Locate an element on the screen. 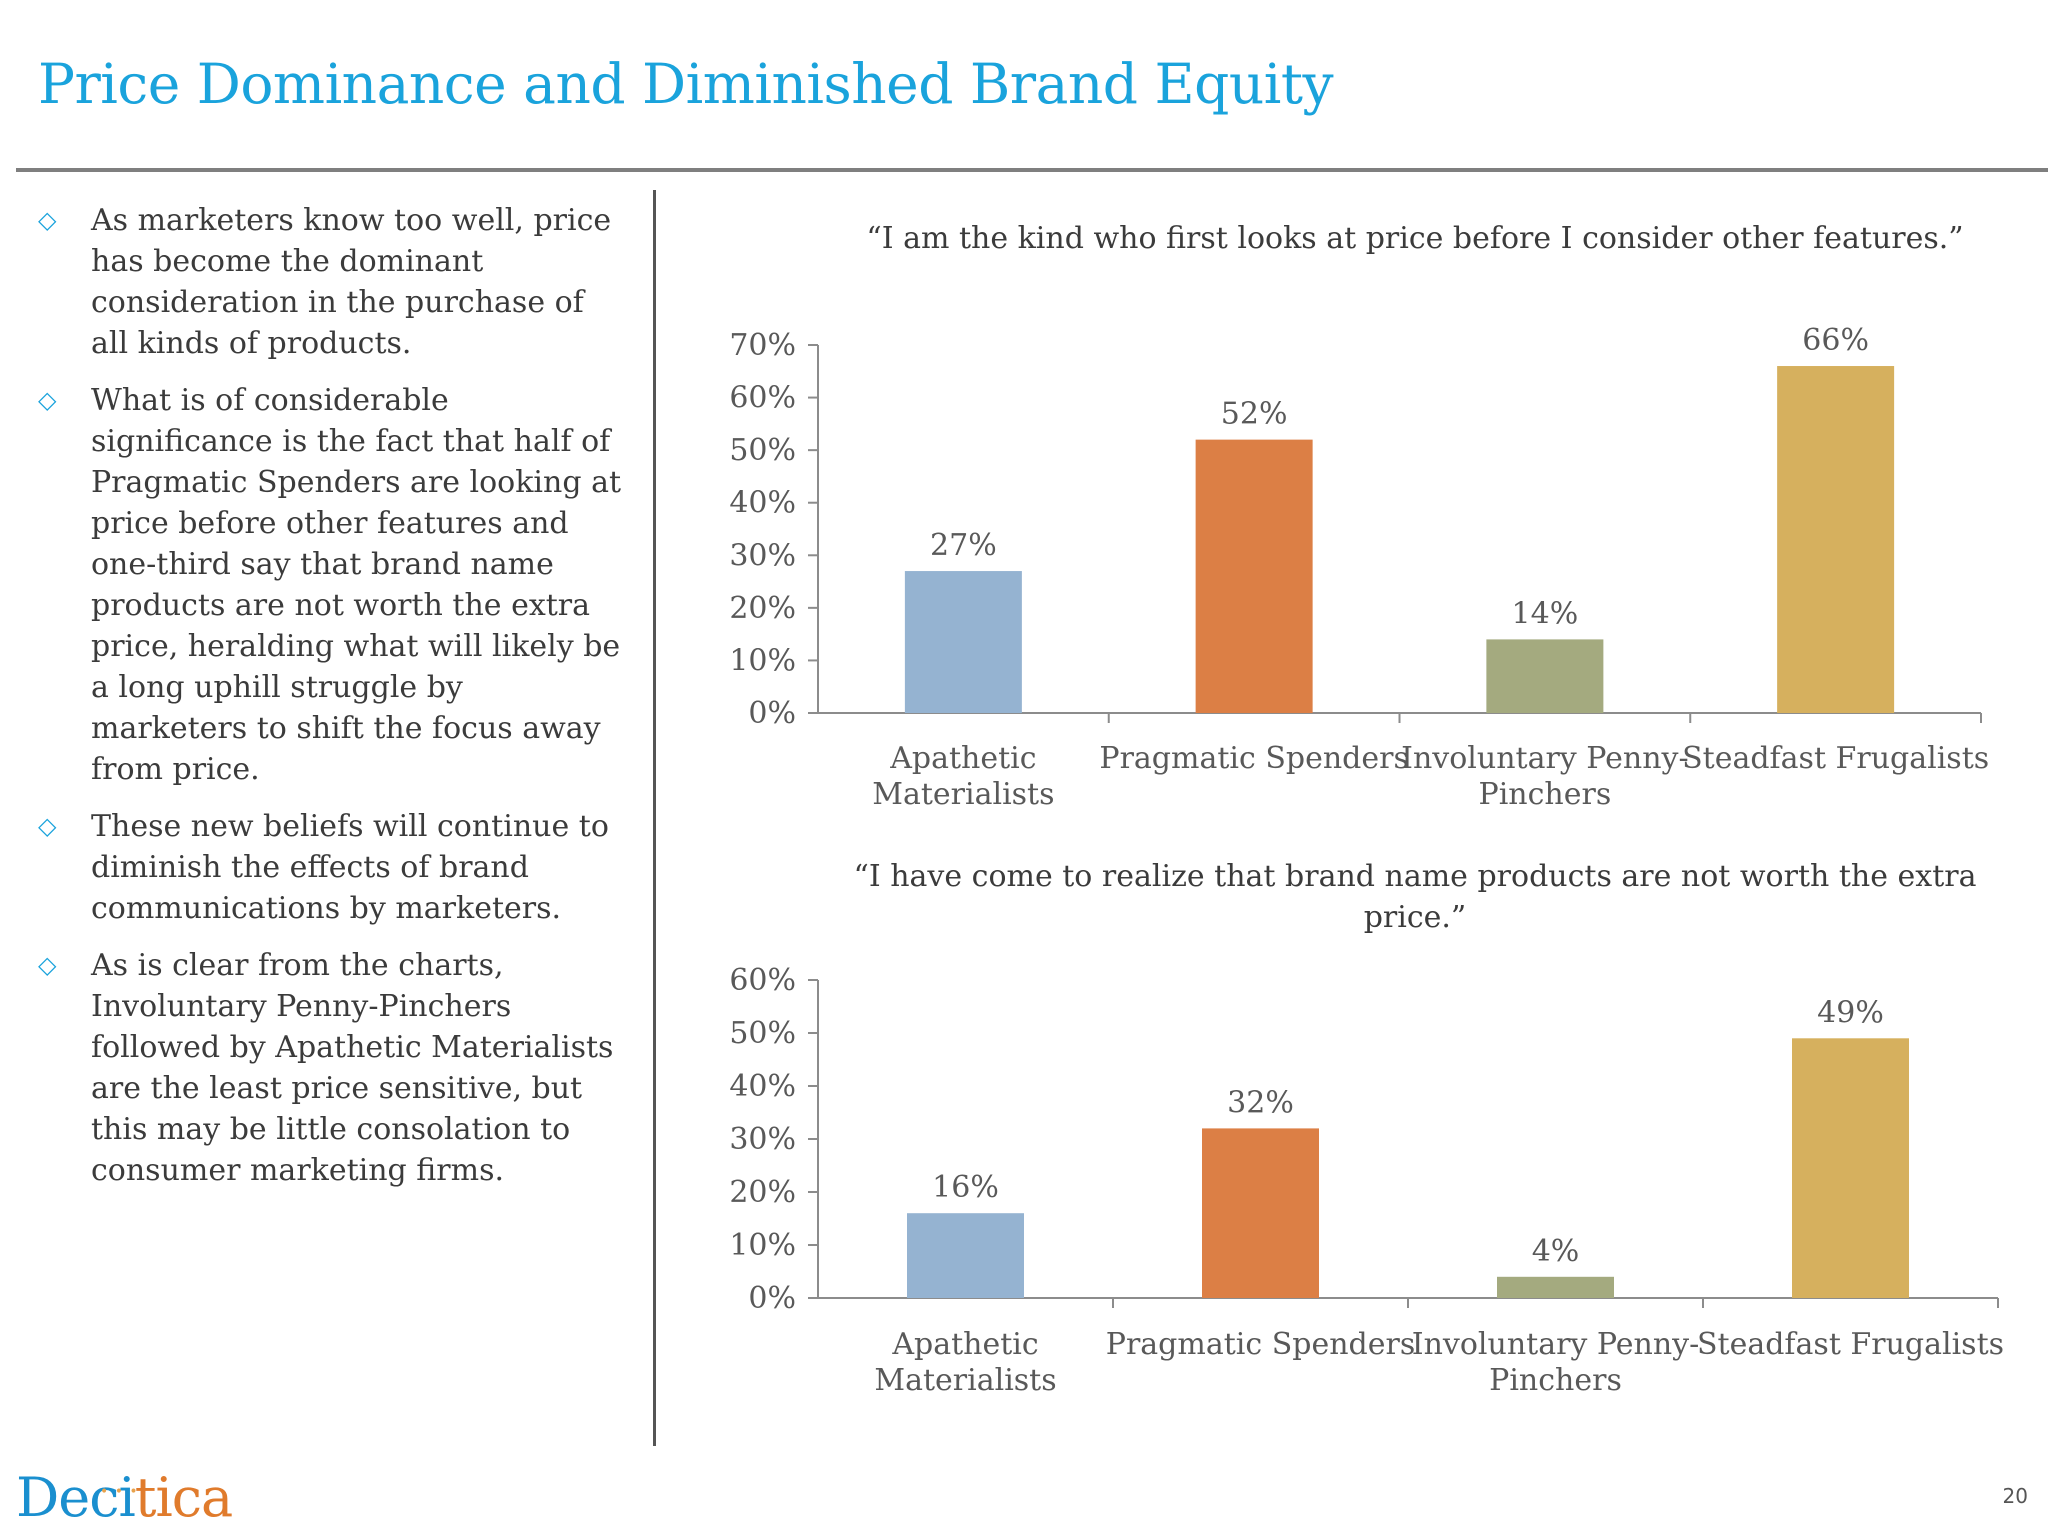  chart-2-value-label: 16% is located at coordinates (965, 1187).